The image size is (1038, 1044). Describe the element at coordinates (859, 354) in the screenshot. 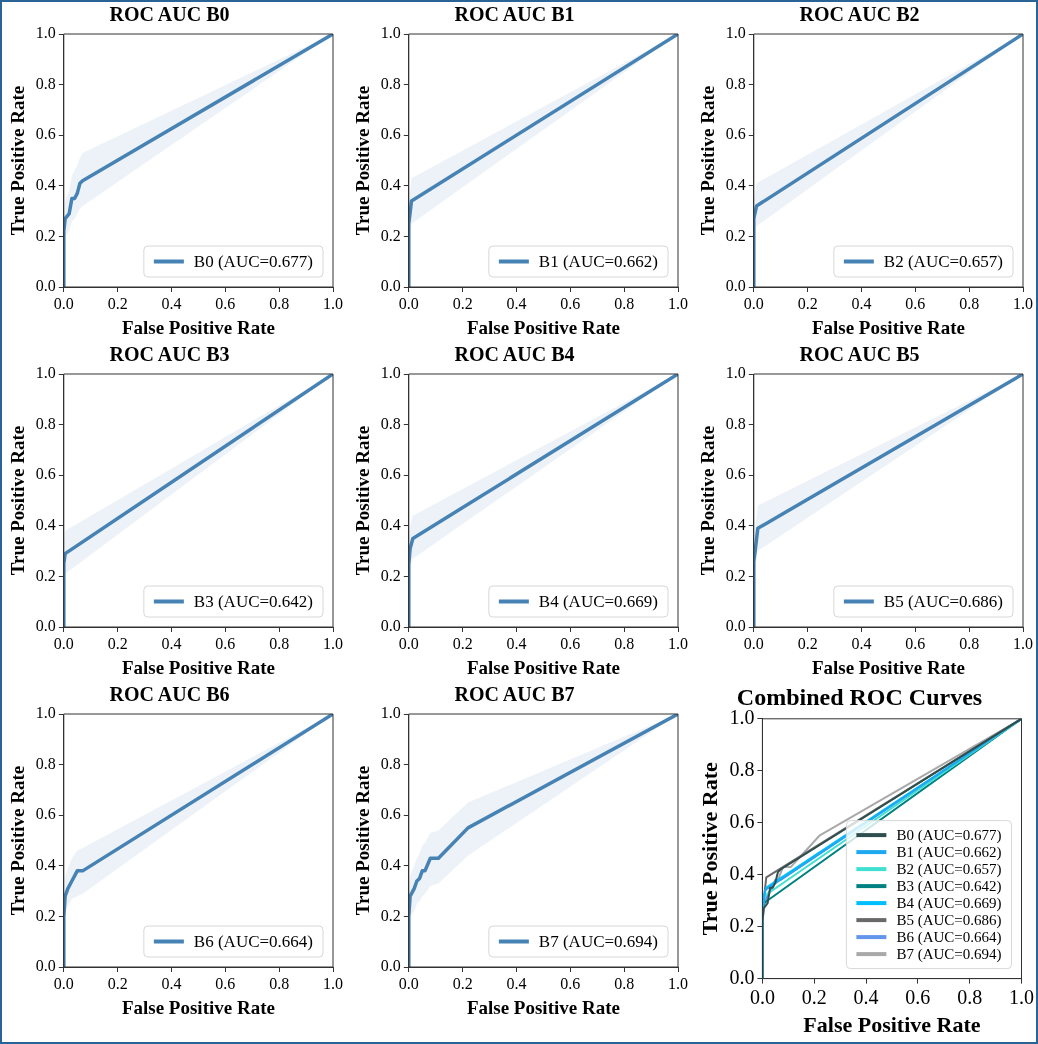

I see `chart-title: ROC AUC B5` at that location.